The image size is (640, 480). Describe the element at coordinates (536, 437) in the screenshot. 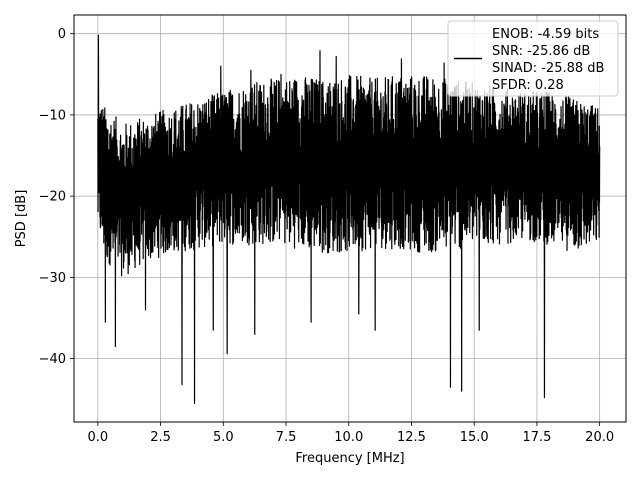

I see `x-tick-label: 17.5` at that location.